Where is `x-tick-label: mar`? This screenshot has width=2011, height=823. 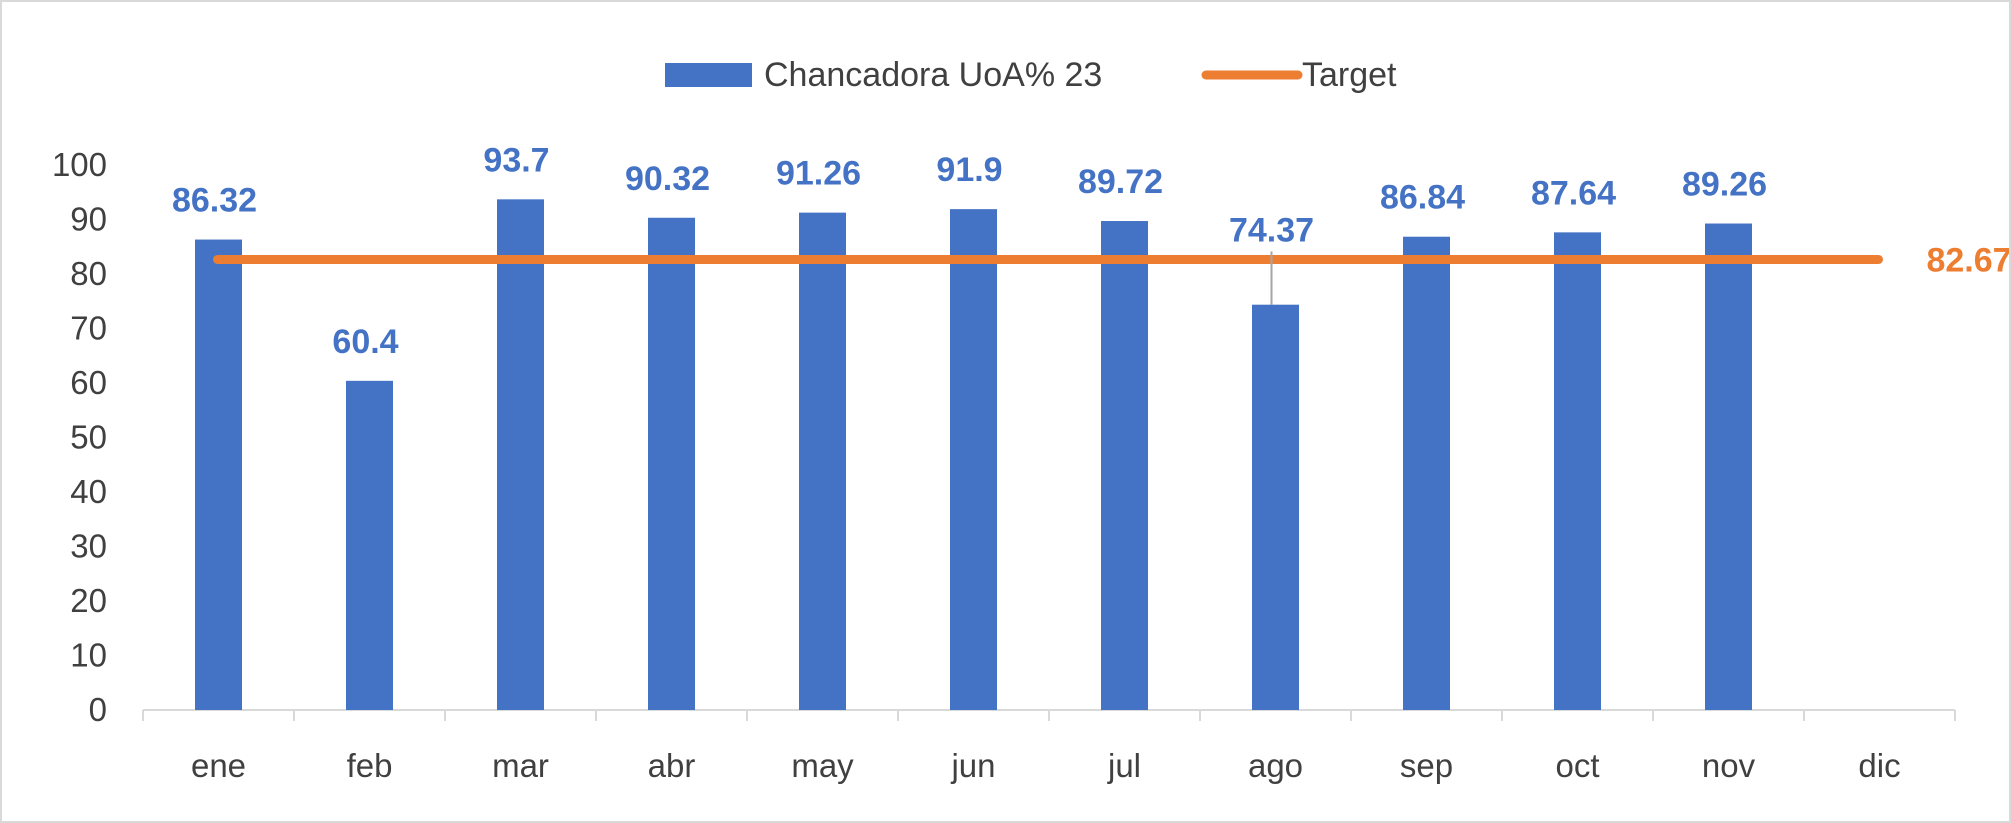
x-tick-label: mar is located at coordinates (520, 765).